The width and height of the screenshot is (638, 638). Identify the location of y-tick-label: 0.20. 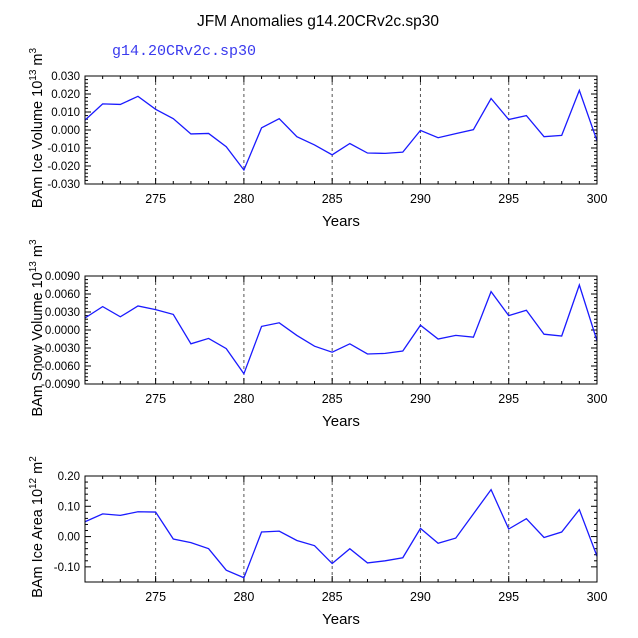
(69, 477).